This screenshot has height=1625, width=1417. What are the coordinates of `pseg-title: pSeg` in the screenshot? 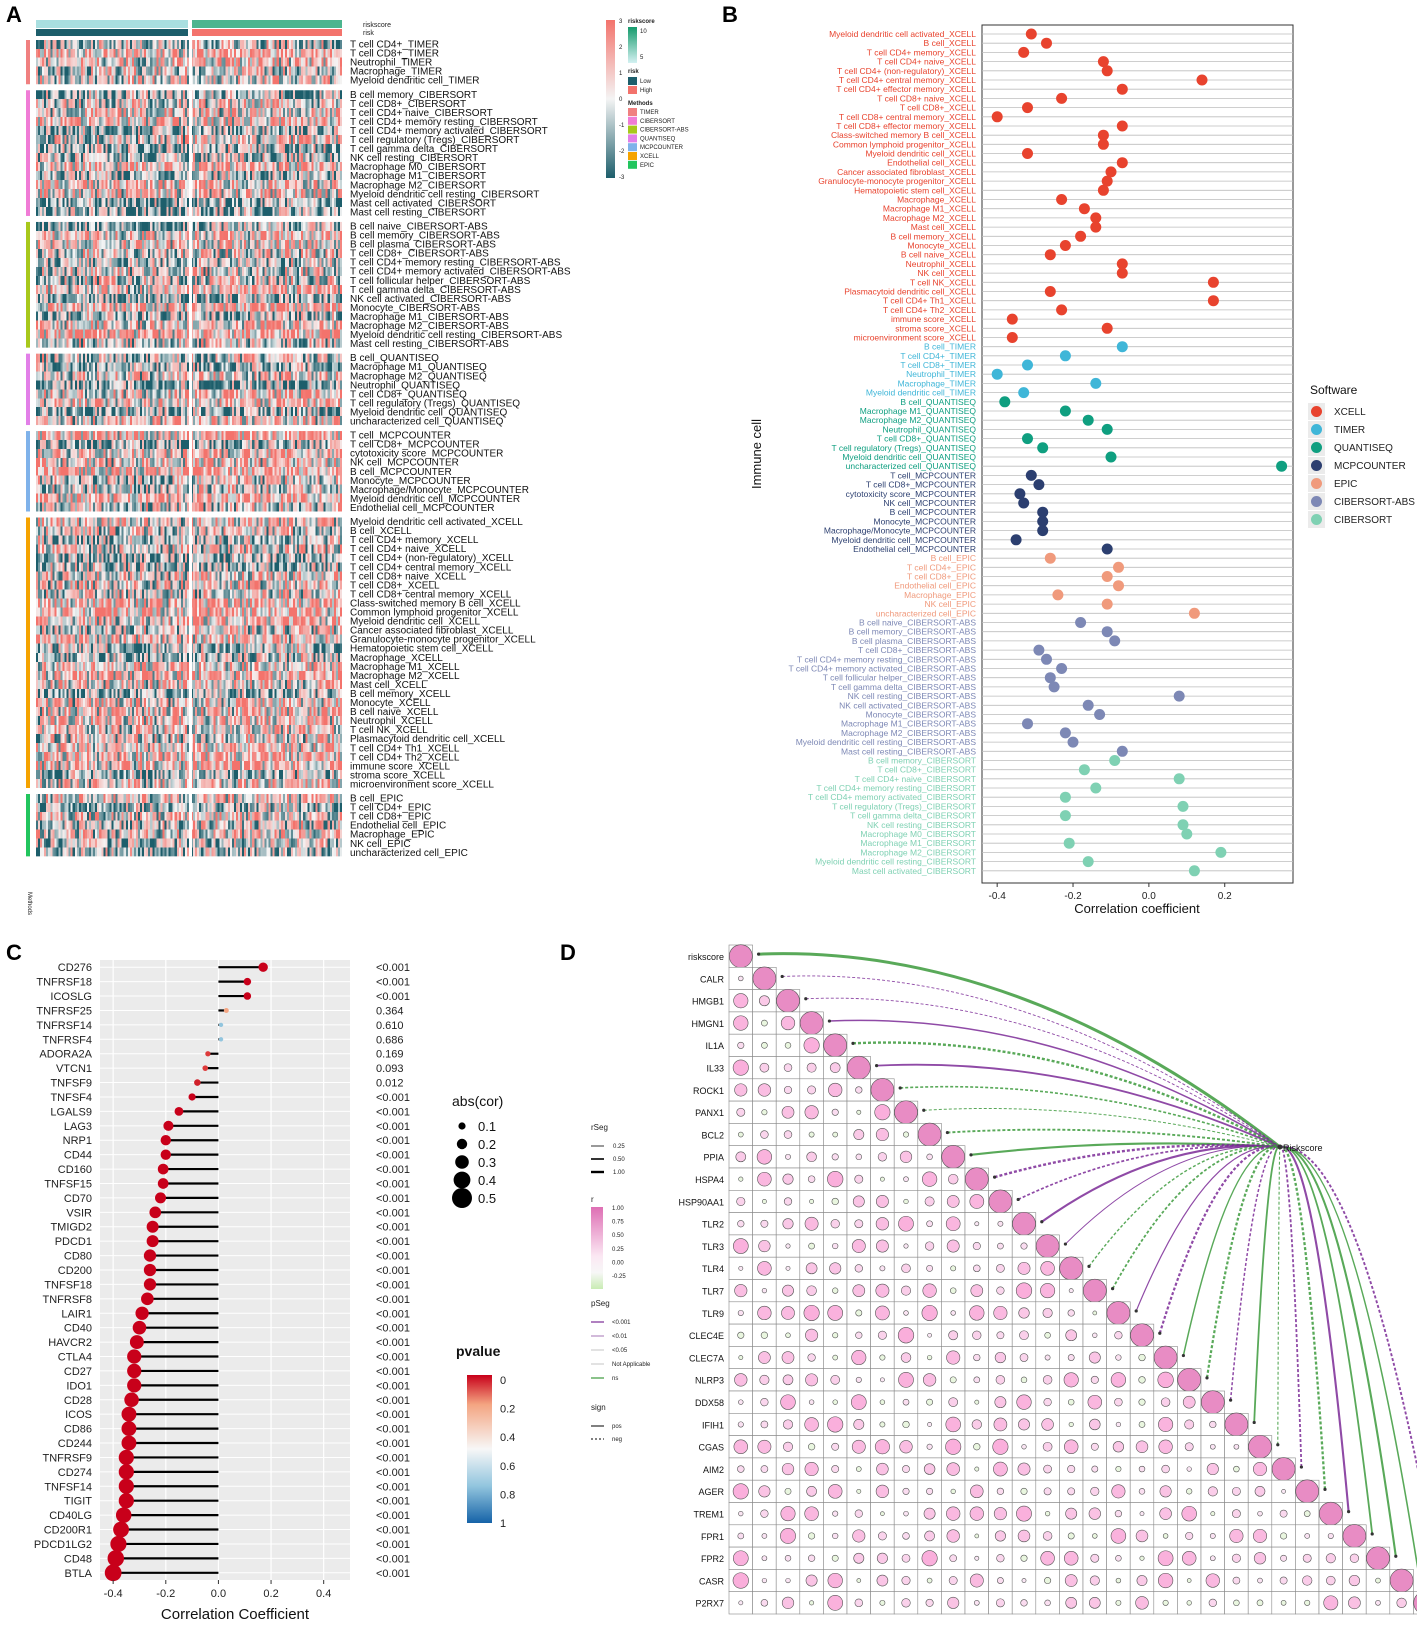 It's located at (600, 1303).